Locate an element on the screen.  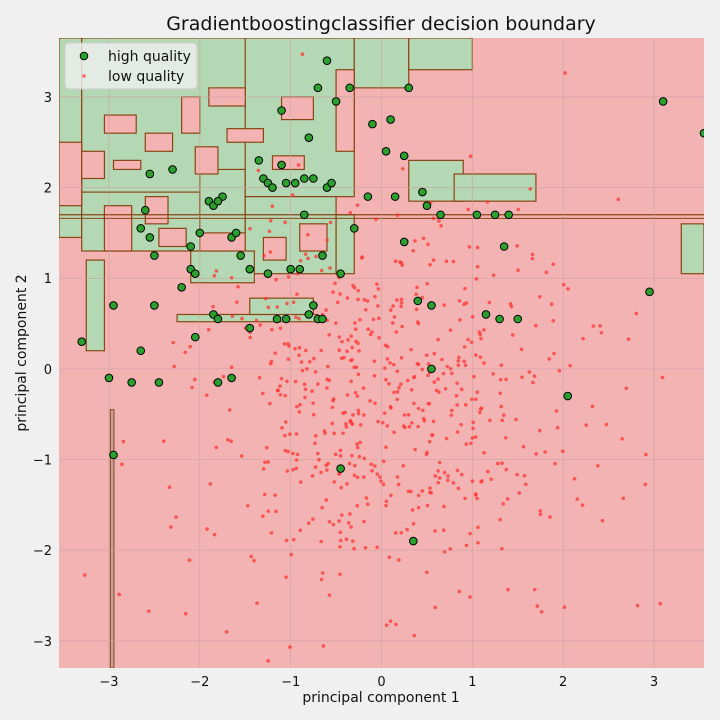
low-quality-region is located at coordinates (206, 160).